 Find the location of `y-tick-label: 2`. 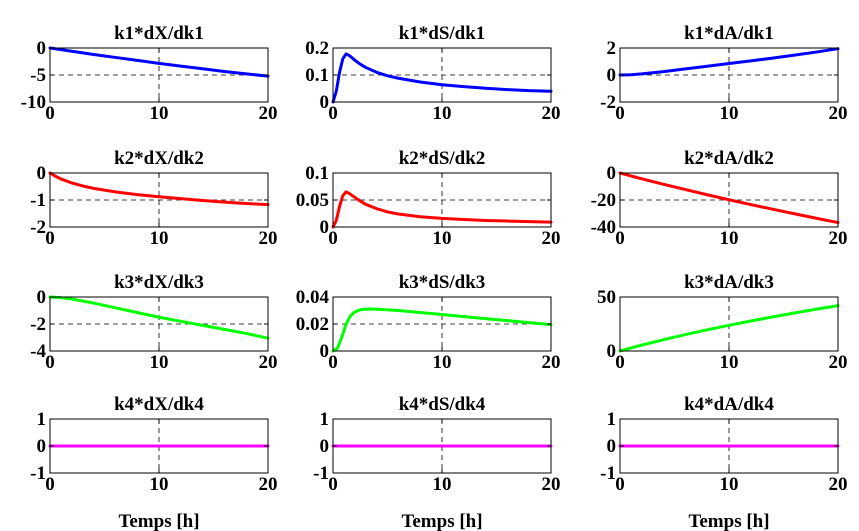

y-tick-label: 2 is located at coordinates (612, 48).